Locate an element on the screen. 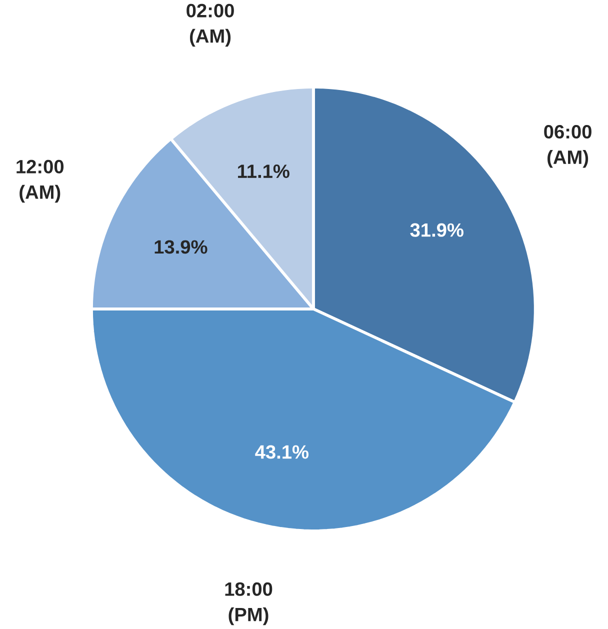 The width and height of the screenshot is (608, 629). data-label: 43.1% is located at coordinates (282, 452).